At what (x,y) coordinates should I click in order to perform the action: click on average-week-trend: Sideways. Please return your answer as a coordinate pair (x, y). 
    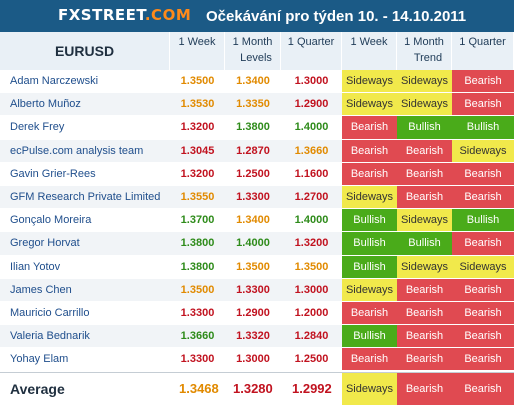
    Looking at the image, I should click on (369, 389).